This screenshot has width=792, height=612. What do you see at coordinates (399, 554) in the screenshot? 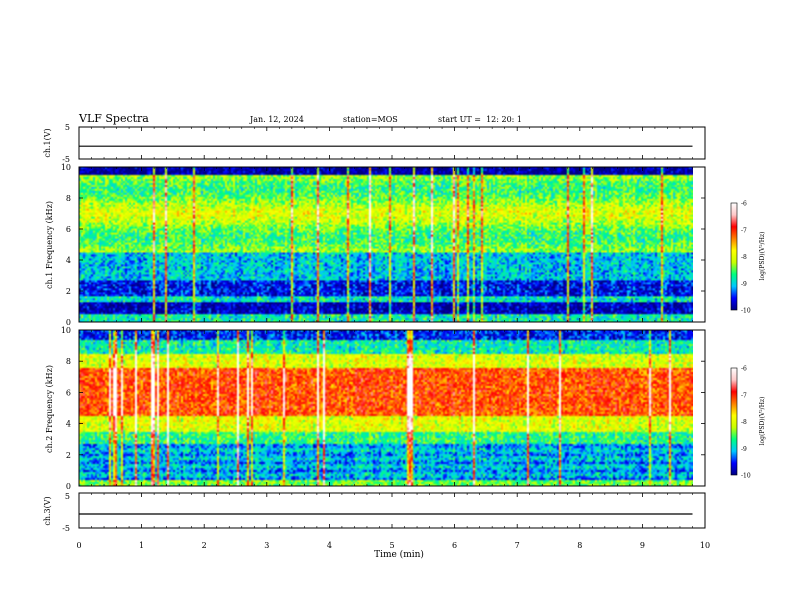
I see `x-axis-label: Time (min)` at bounding box center [399, 554].